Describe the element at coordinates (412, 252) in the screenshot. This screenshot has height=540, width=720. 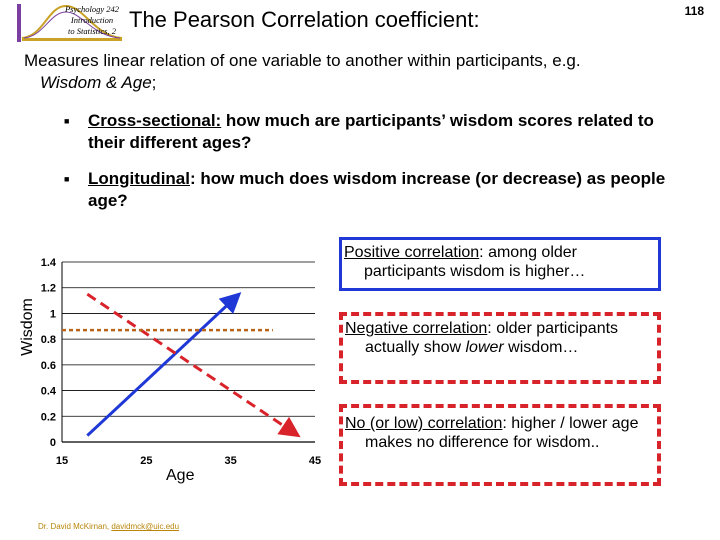
I see `callout-term: Positive correlation` at that location.